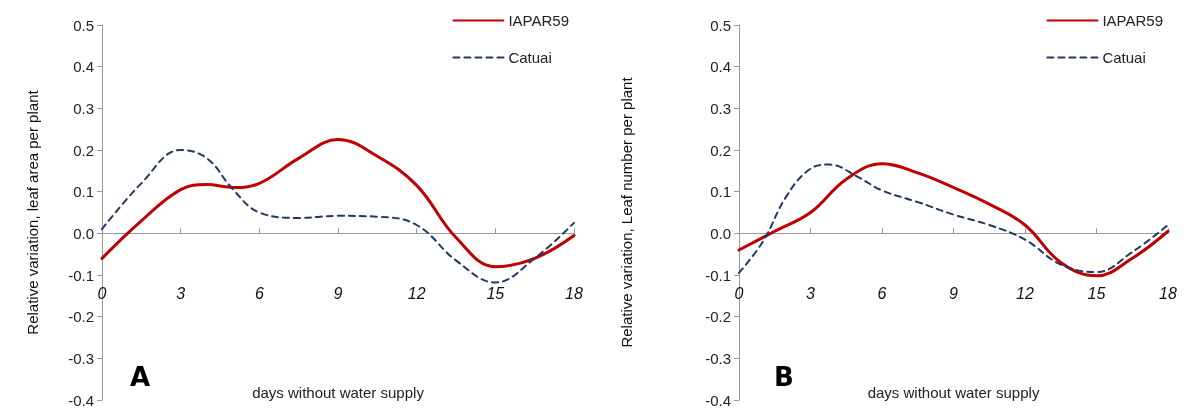  Describe the element at coordinates (140, 377) in the screenshot. I see `annotation: A` at that location.